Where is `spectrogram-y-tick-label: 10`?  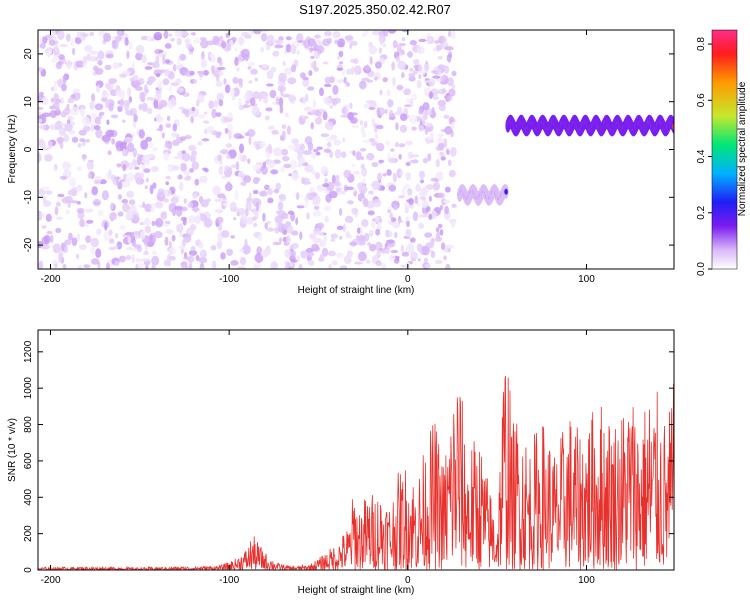 spectrogram-y-tick-label: 10 is located at coordinates (28, 102).